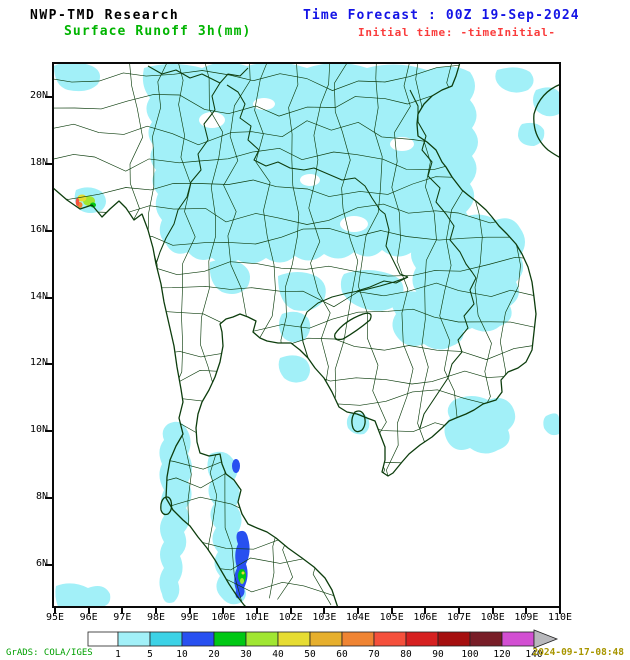  What do you see at coordinates (38, 363) in the screenshot?
I see `lat-axis-label: 12N` at bounding box center [38, 363].